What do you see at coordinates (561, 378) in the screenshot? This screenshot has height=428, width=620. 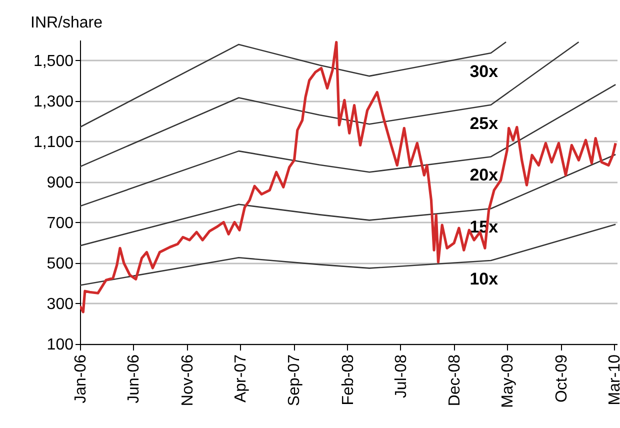 I see `x-tick-label: Oct-09` at bounding box center [561, 378].